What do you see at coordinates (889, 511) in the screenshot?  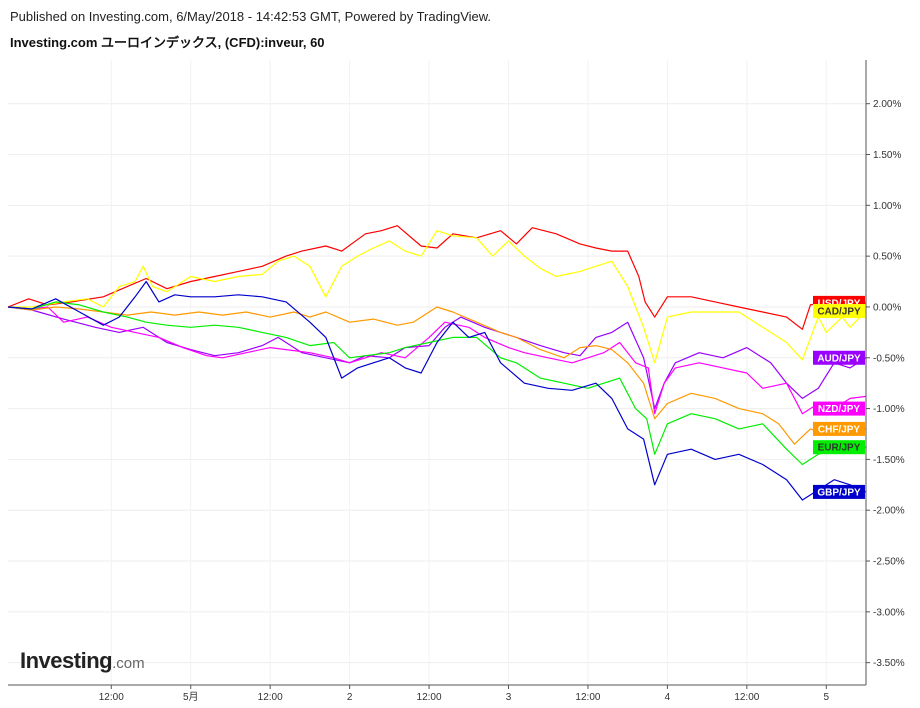 I see `y-tick-label: -2.00%` at bounding box center [889, 511].